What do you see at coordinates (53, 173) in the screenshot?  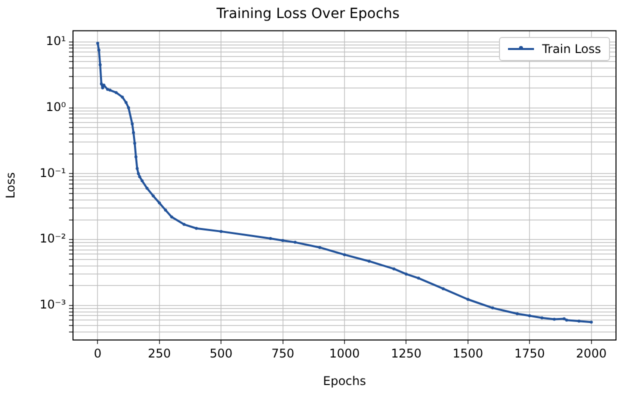 I see `y-tick-label: 10⁻¹` at bounding box center [53, 173].